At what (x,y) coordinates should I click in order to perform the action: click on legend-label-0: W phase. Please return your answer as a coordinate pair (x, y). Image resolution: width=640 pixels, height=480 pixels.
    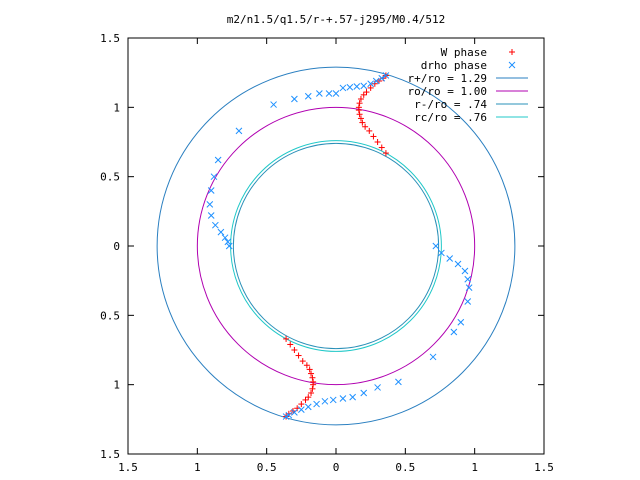
    Looking at the image, I should click on (464, 52).